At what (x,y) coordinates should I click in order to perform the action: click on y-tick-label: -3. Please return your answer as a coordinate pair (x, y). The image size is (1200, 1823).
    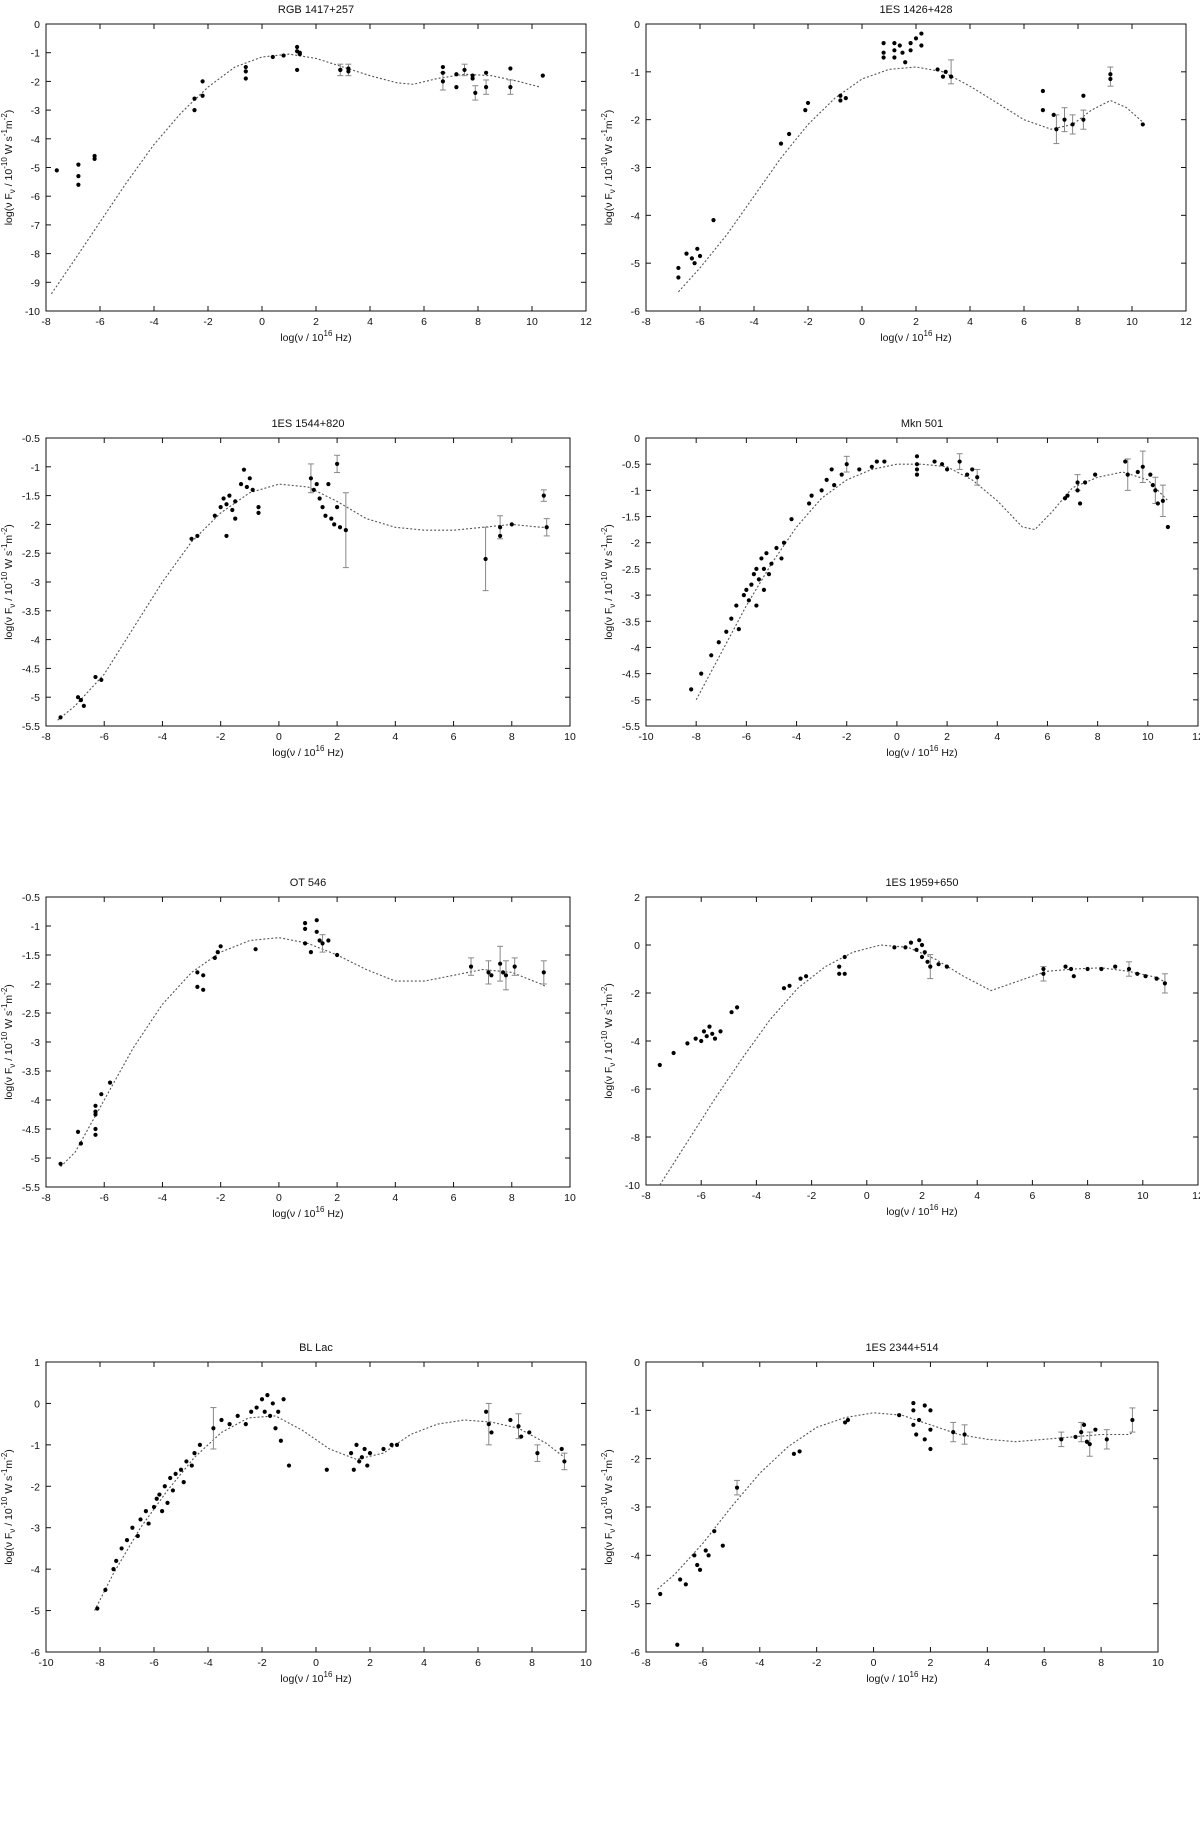
    Looking at the image, I should click on (35, 1043).